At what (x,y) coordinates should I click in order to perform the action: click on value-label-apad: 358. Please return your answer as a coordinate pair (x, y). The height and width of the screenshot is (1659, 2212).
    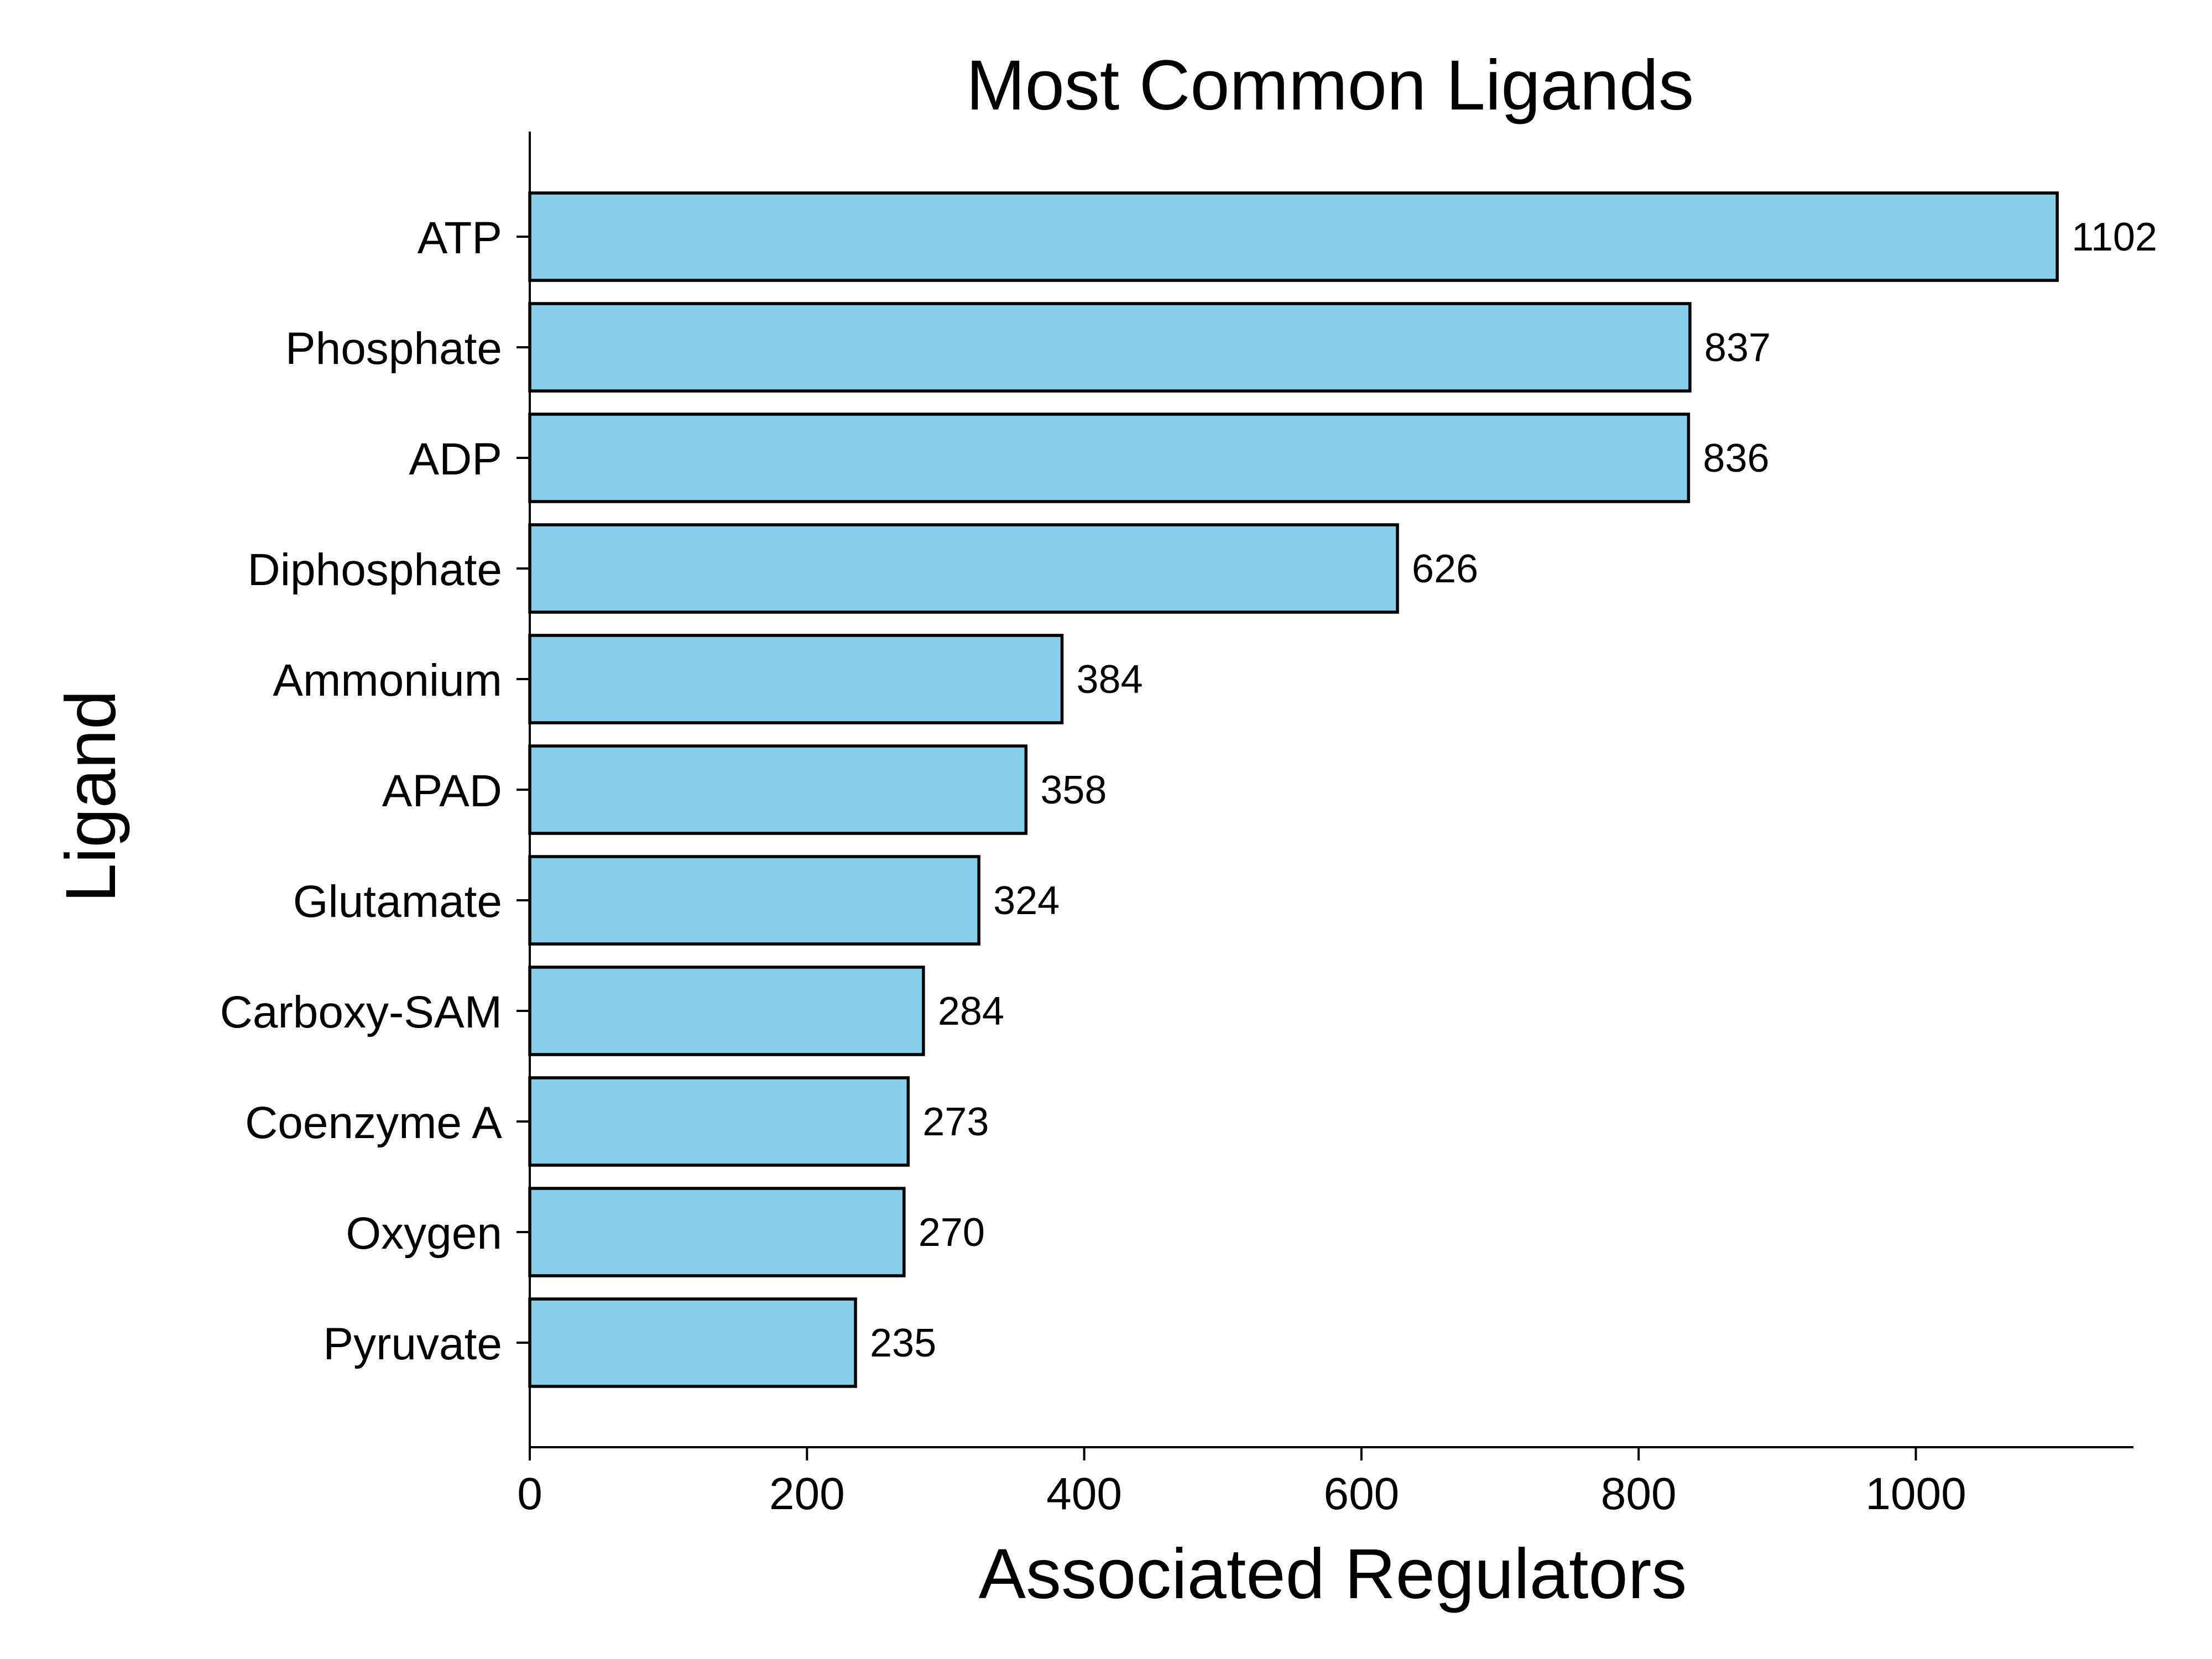
    Looking at the image, I should click on (1073, 790).